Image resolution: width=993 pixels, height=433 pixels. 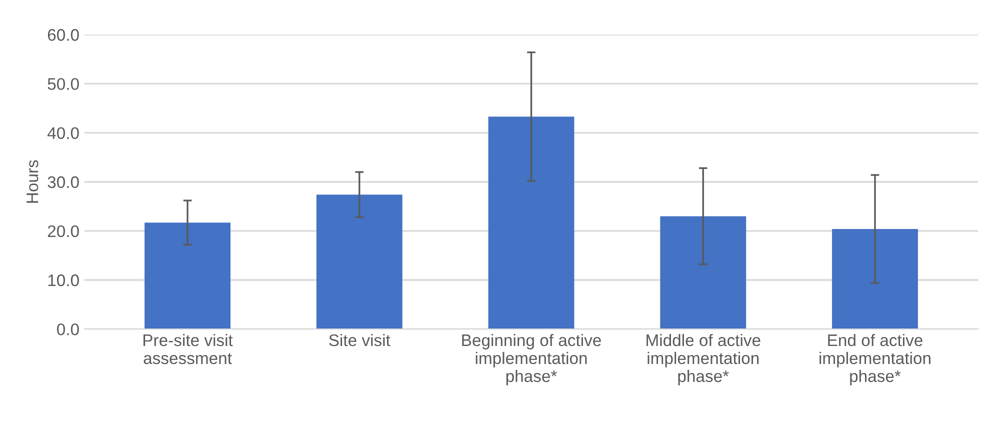 What do you see at coordinates (63, 231) in the screenshot?
I see `y-tick-label: 20.0` at bounding box center [63, 231].